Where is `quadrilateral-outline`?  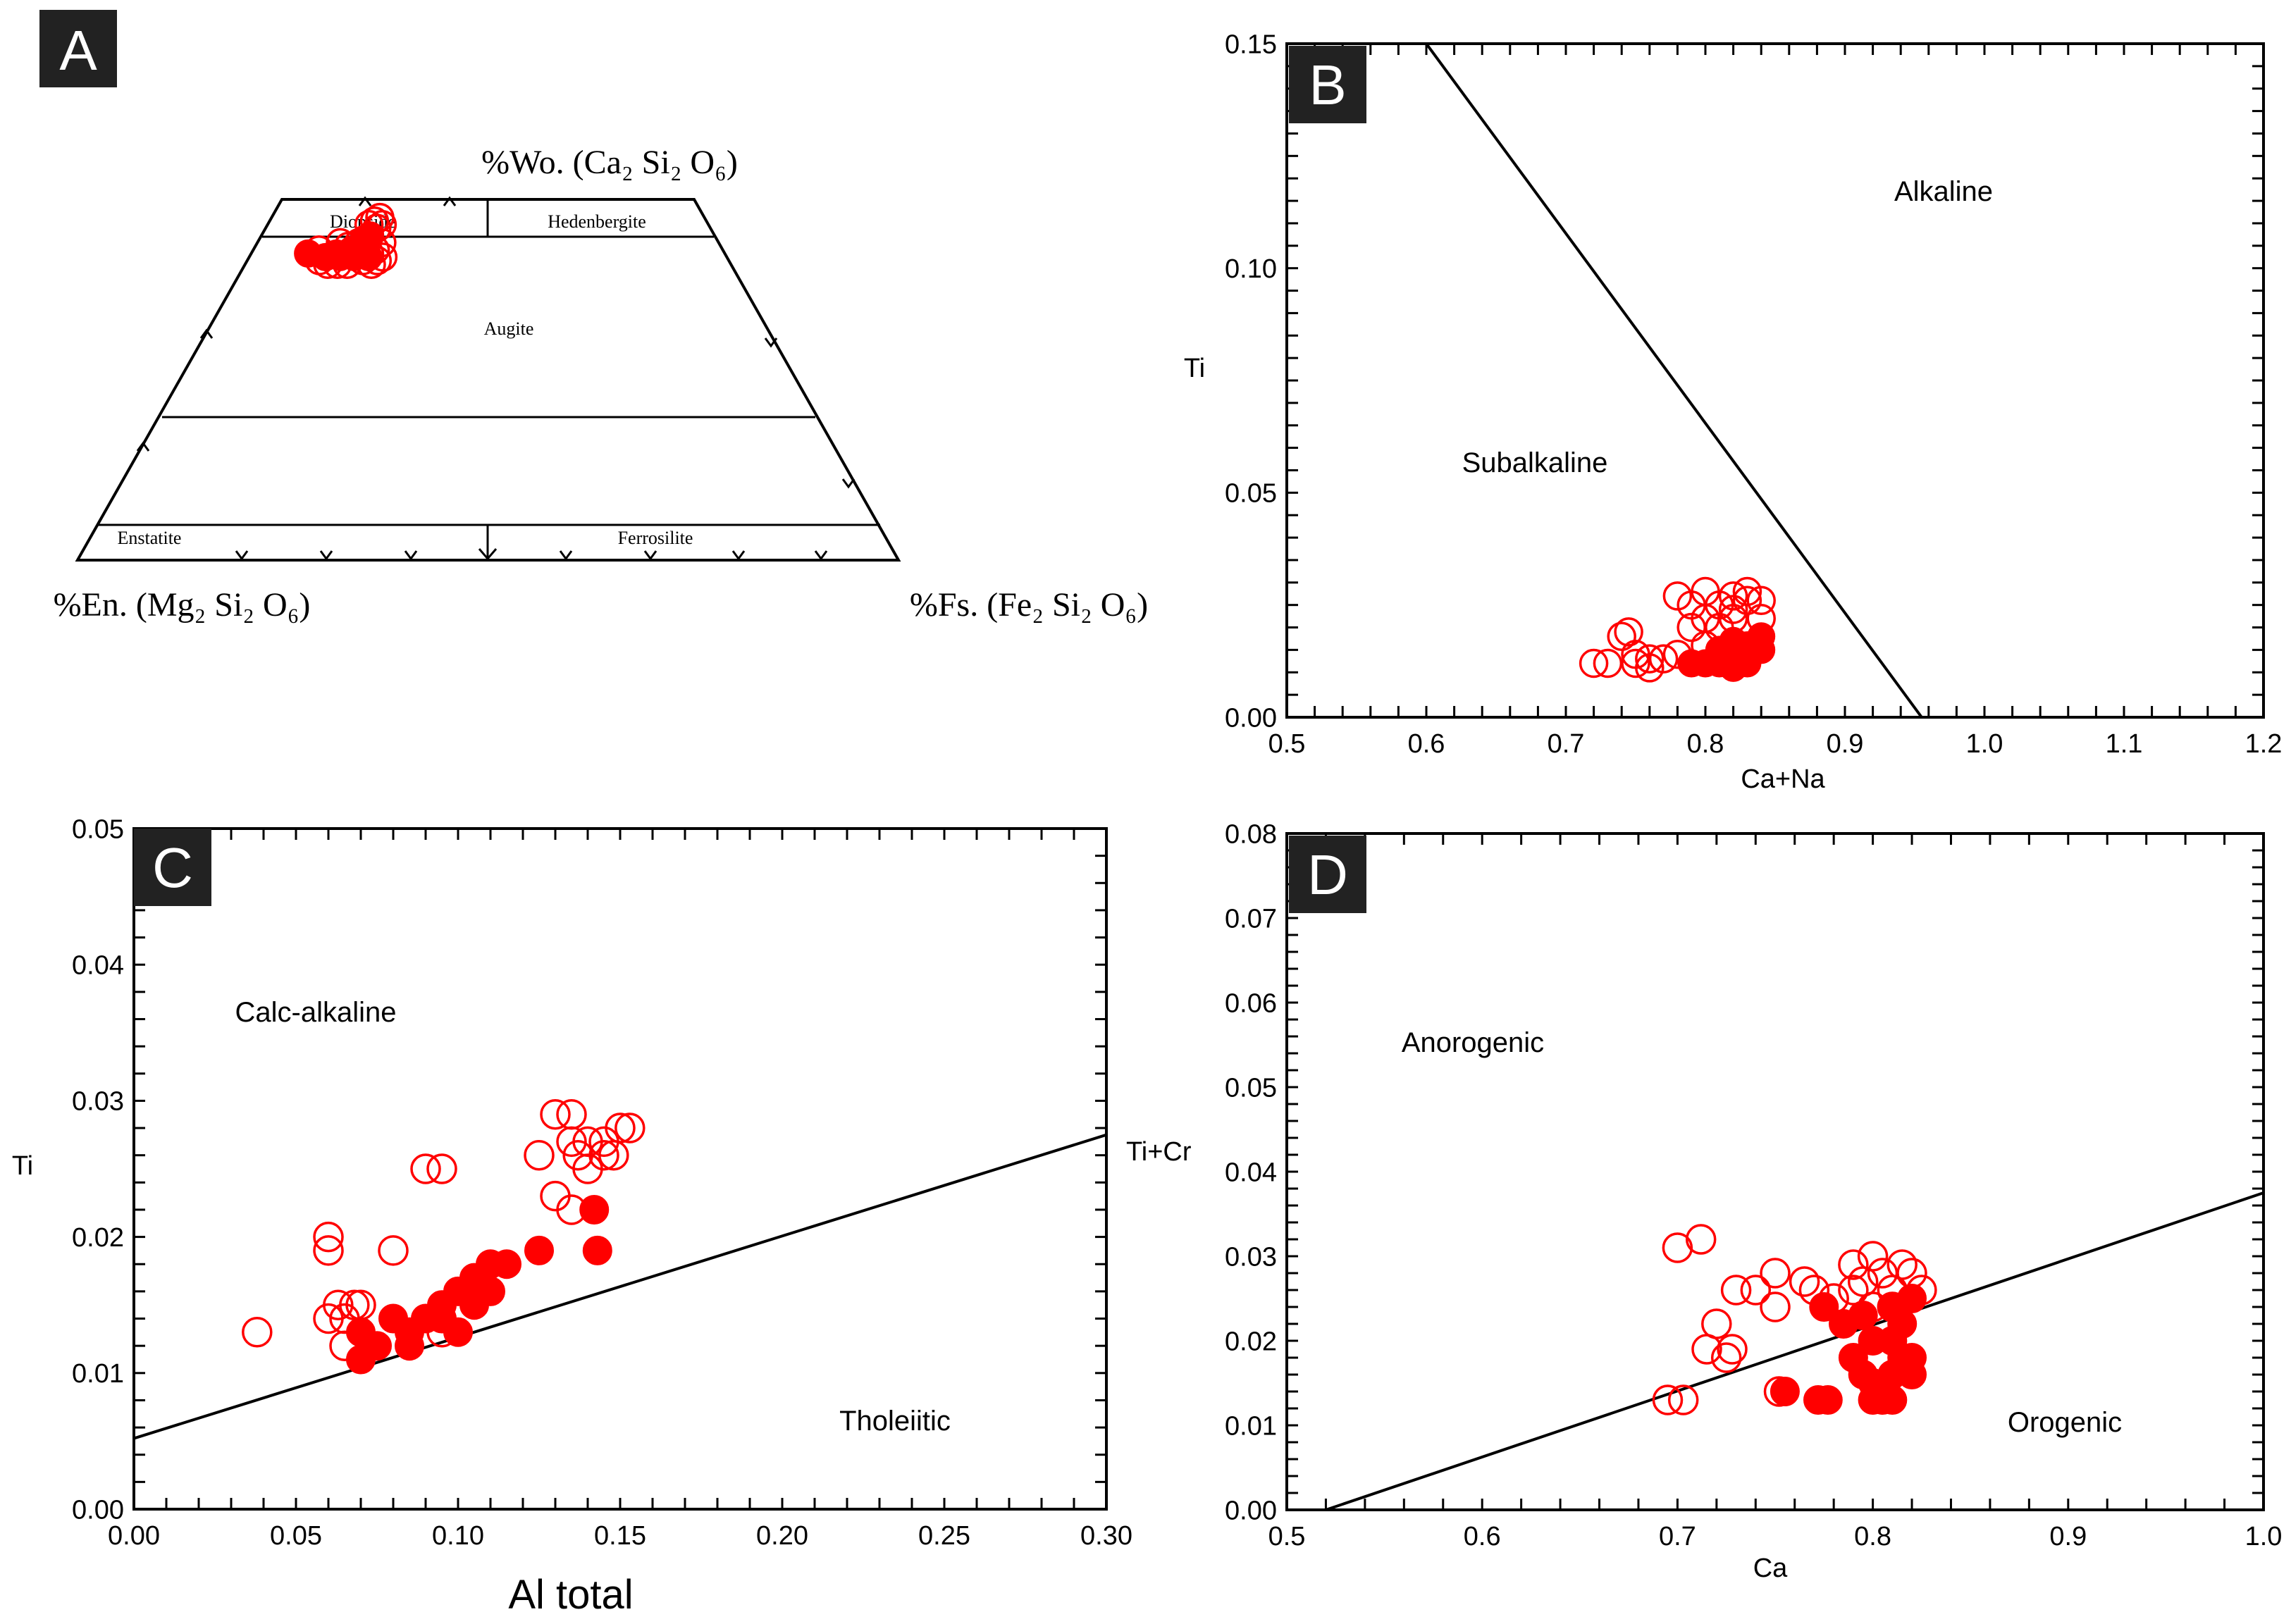 quadrilateral-outline is located at coordinates (488, 380).